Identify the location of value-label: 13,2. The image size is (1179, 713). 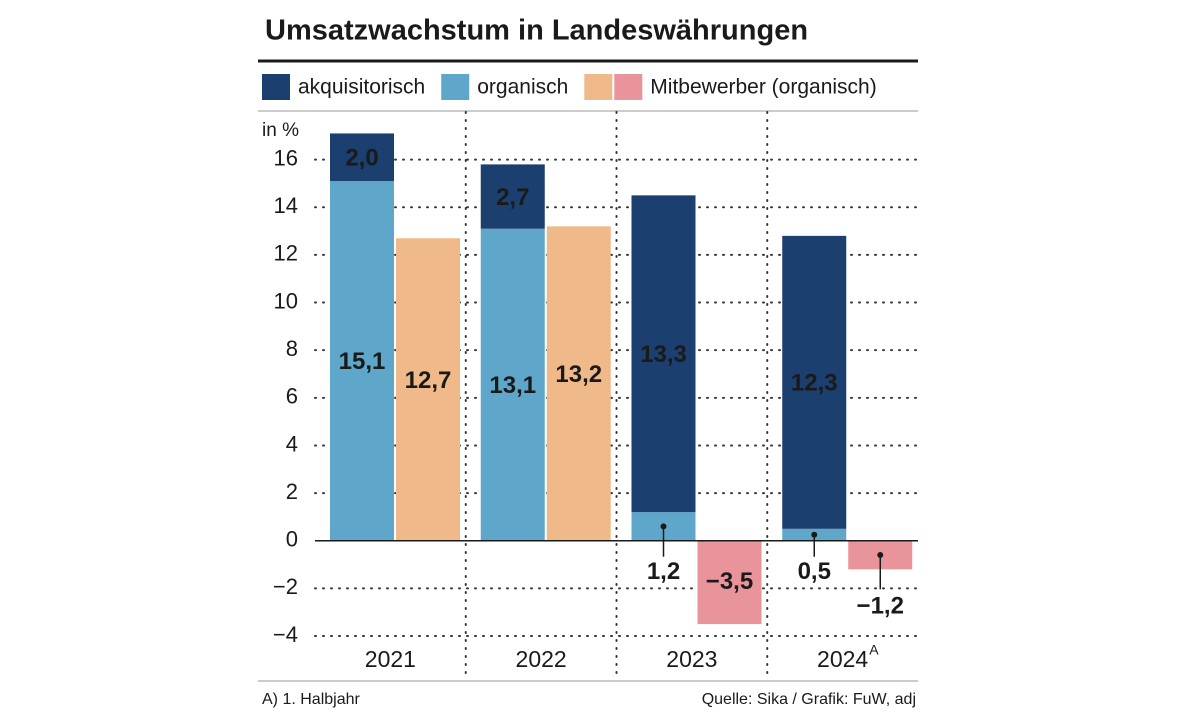
(578, 374).